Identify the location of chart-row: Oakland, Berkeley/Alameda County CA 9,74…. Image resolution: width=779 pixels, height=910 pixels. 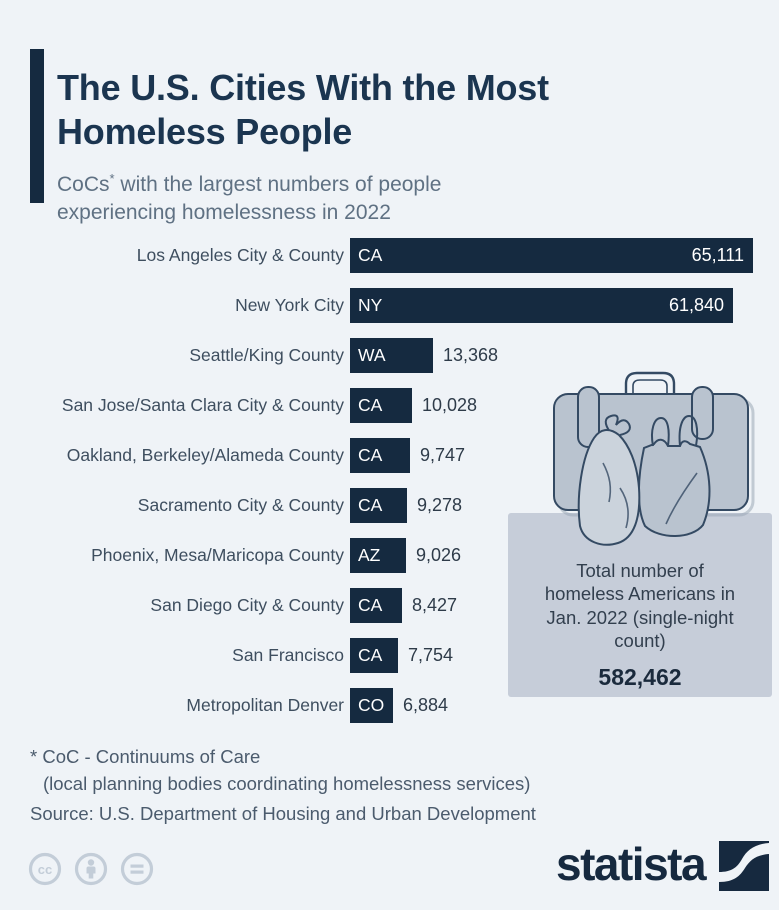
(400, 455).